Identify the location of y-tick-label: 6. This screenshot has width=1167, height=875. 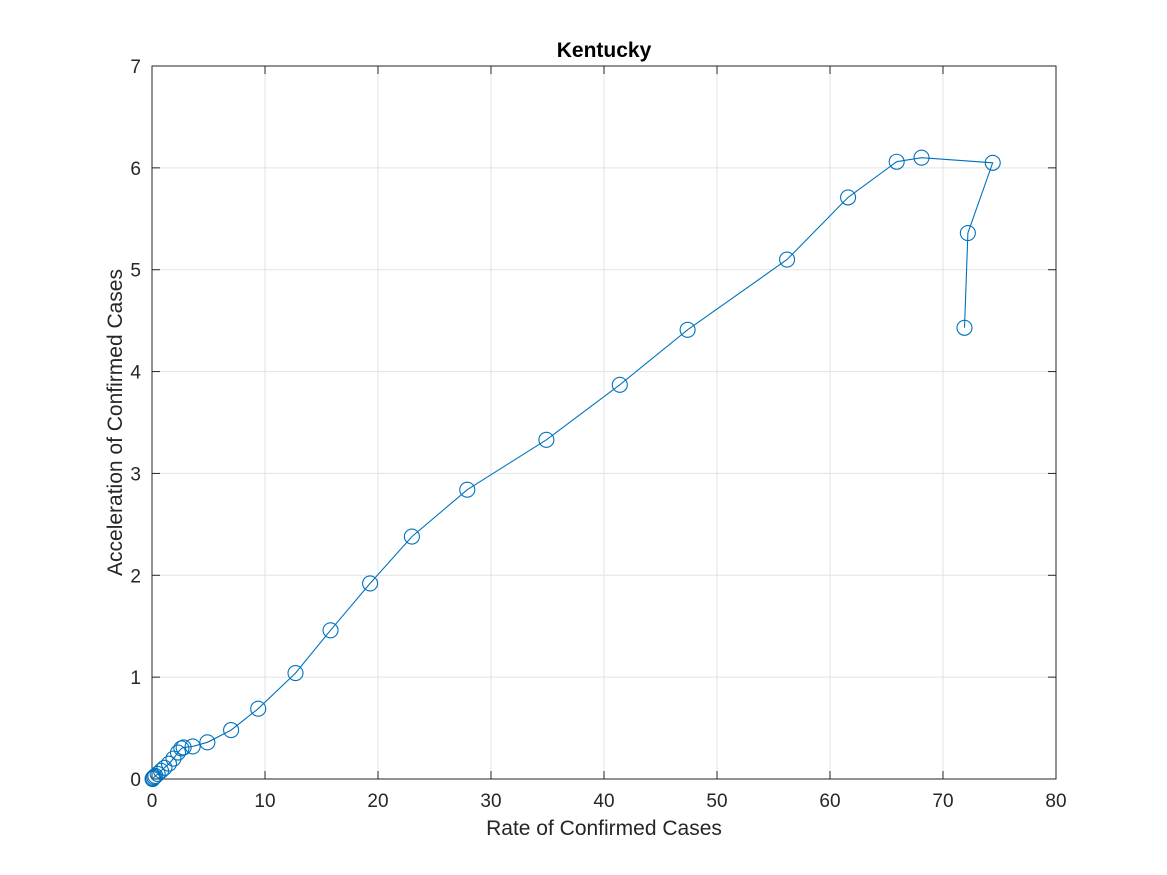
(135, 169).